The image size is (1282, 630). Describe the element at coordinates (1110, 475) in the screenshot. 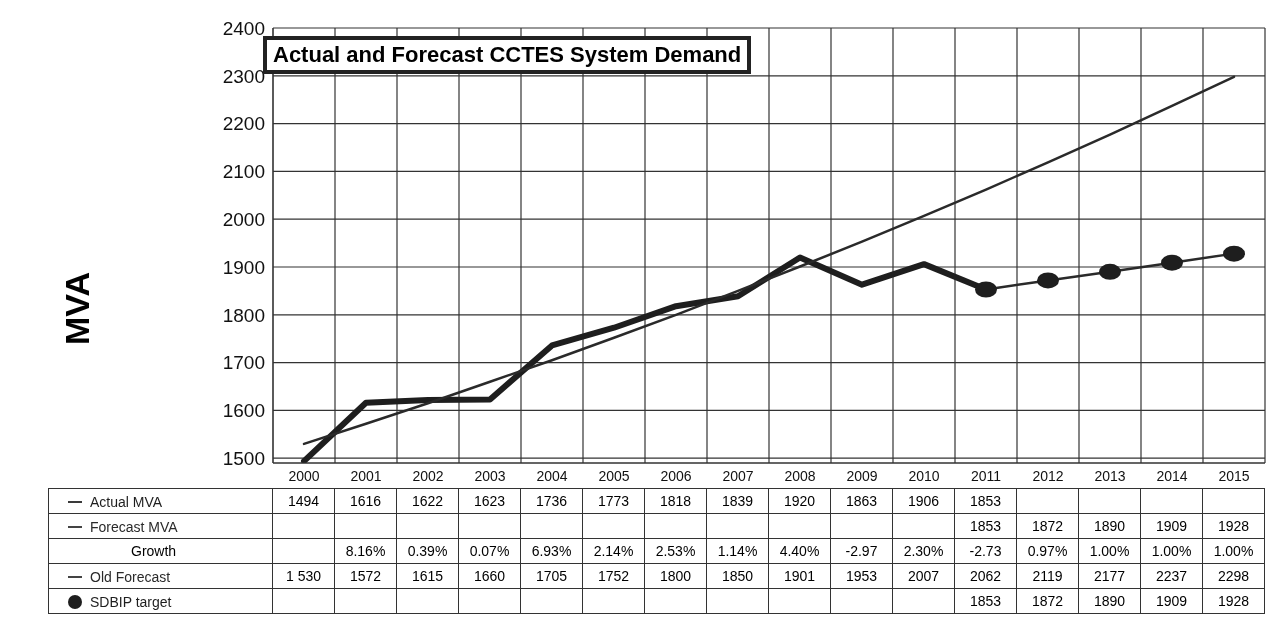

I see `x-tick-label: 2013` at that location.